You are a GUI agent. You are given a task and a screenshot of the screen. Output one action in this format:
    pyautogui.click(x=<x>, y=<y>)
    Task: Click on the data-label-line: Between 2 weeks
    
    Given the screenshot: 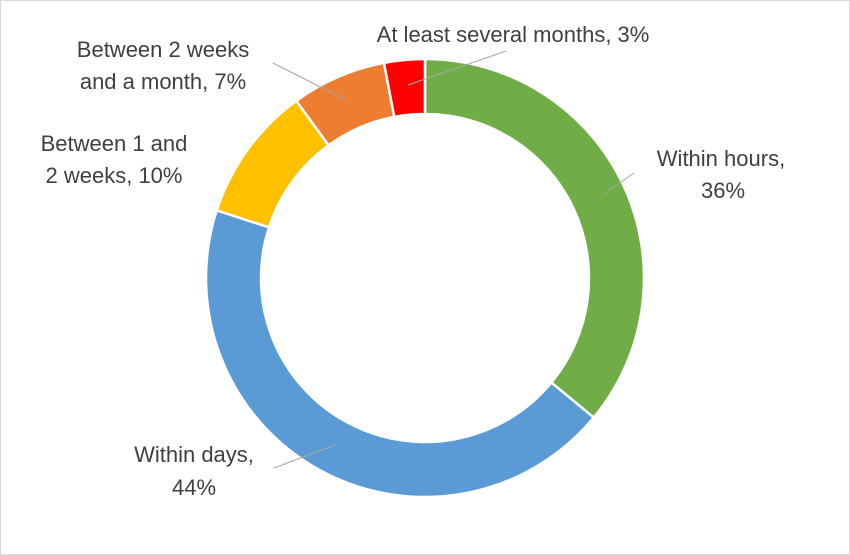 What is the action you would take?
    pyautogui.click(x=163, y=49)
    